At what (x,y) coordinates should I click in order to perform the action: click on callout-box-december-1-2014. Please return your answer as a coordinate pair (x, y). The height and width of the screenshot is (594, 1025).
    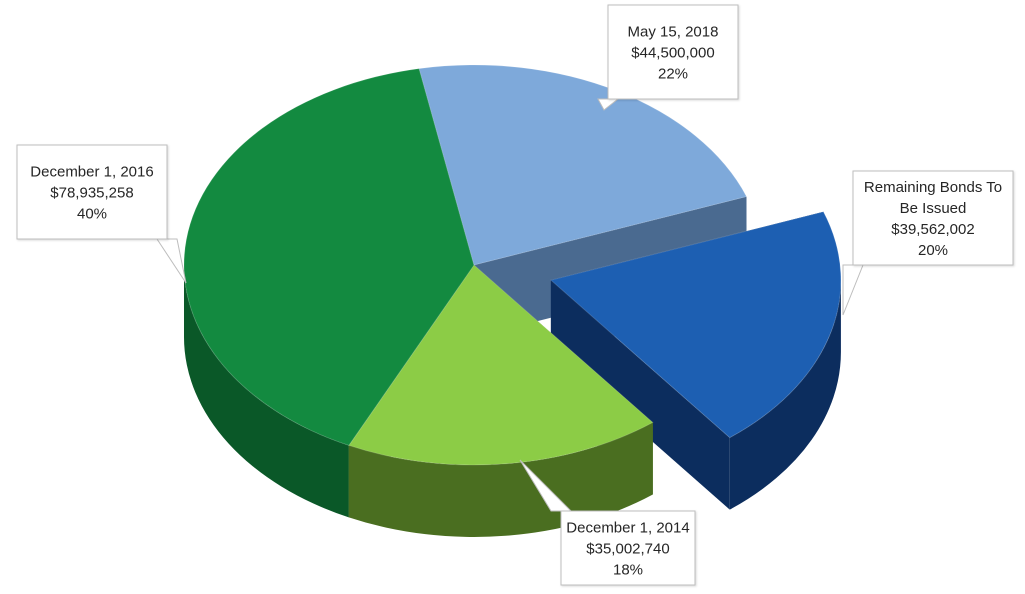
    Looking at the image, I should click on (628, 548).